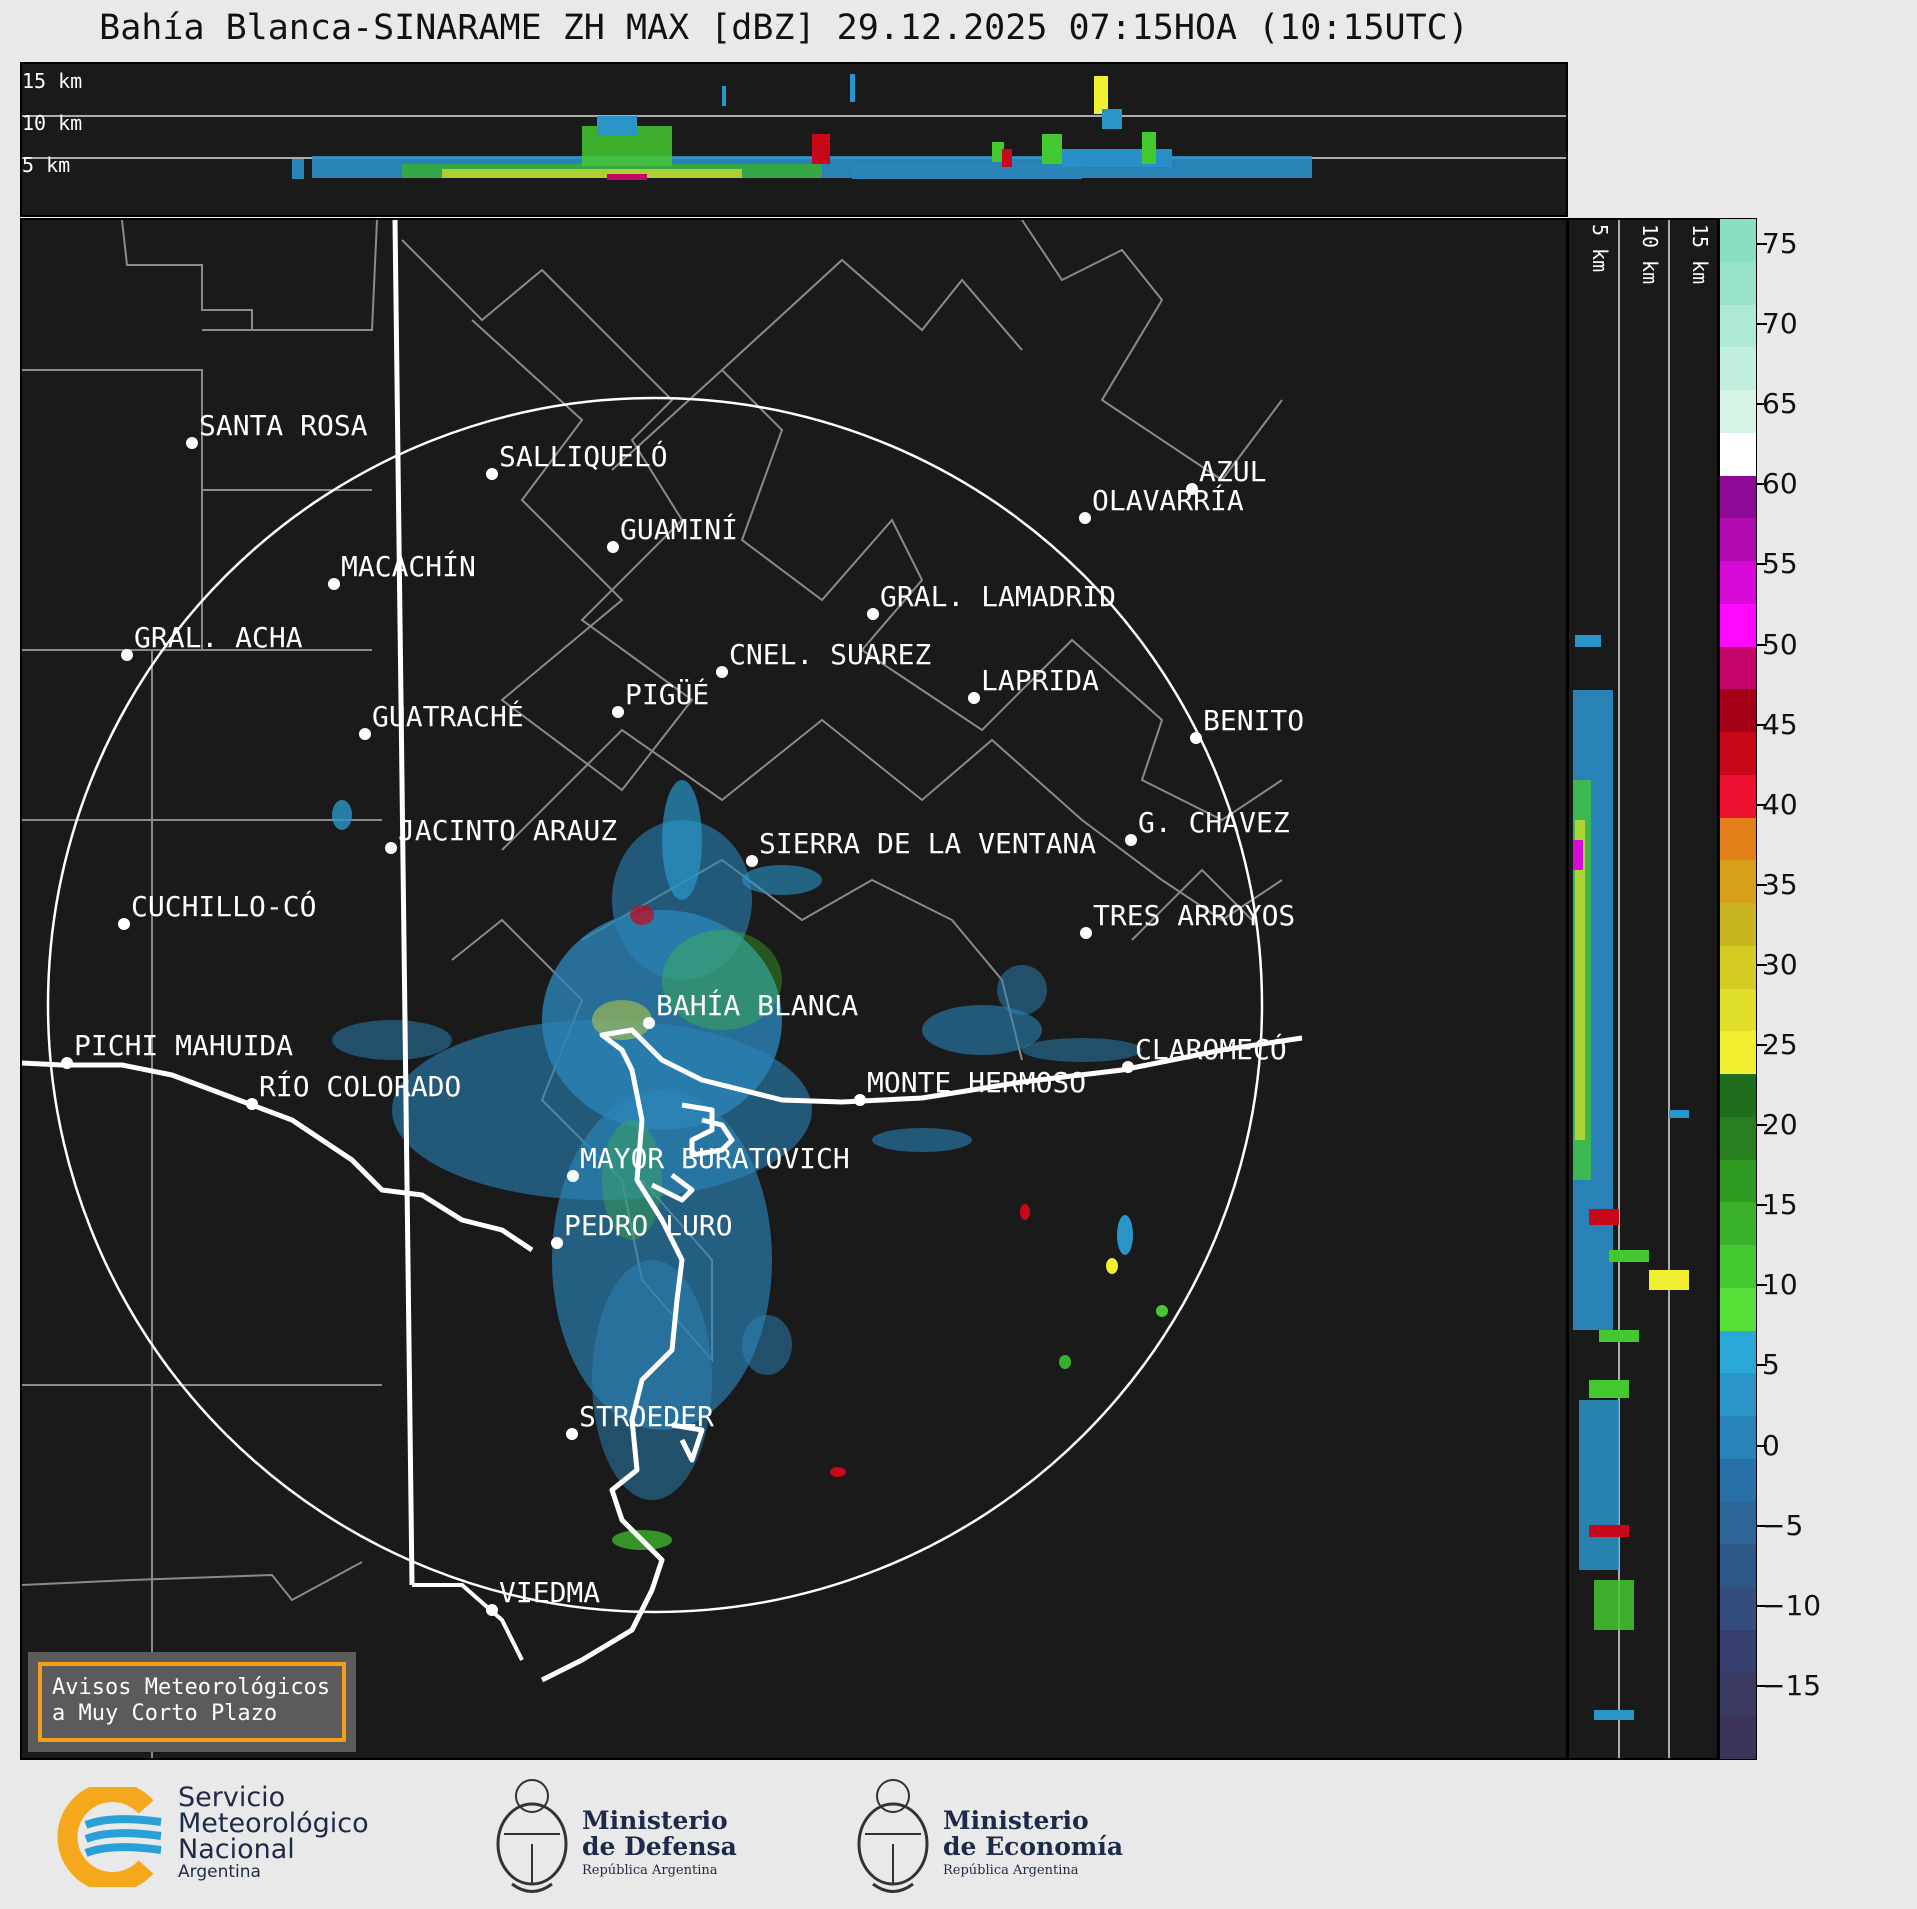  What do you see at coordinates (921, 847) in the screenshot?
I see `city-marker: SIERRA DE LA VENTANA` at bounding box center [921, 847].